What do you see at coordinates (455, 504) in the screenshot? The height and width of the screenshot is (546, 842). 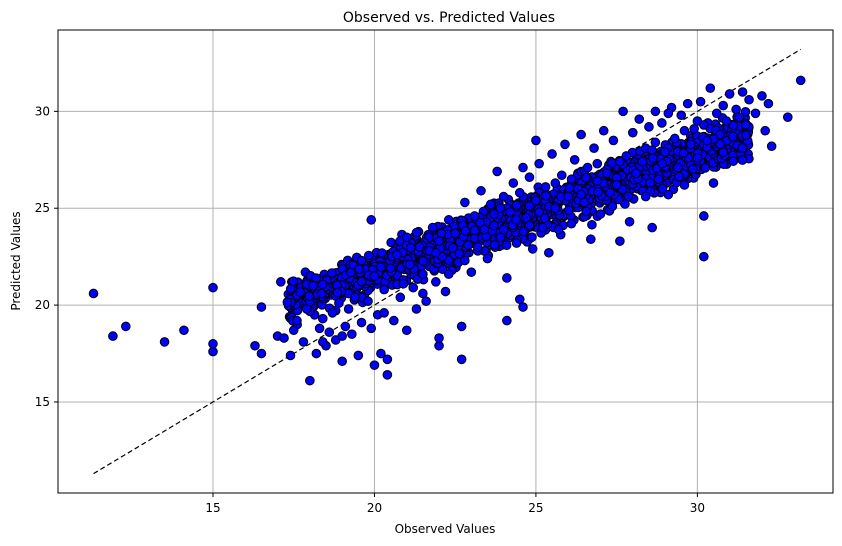 I see `x-axis-ticks: 15 20 25 30` at bounding box center [455, 504].